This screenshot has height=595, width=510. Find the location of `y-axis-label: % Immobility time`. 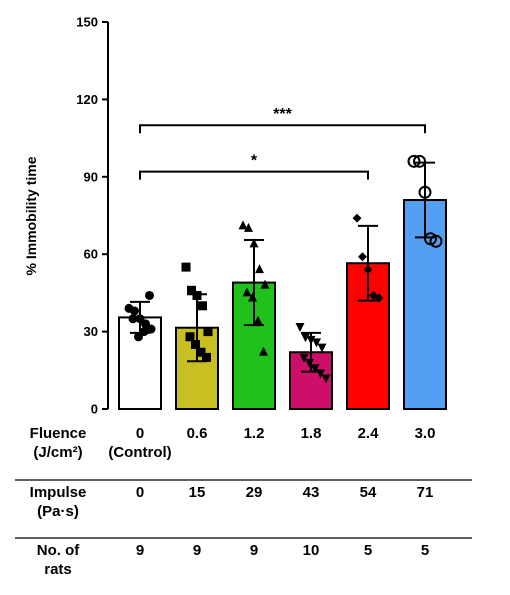

y-axis-label: % Immobility time is located at coordinates (31, 215).